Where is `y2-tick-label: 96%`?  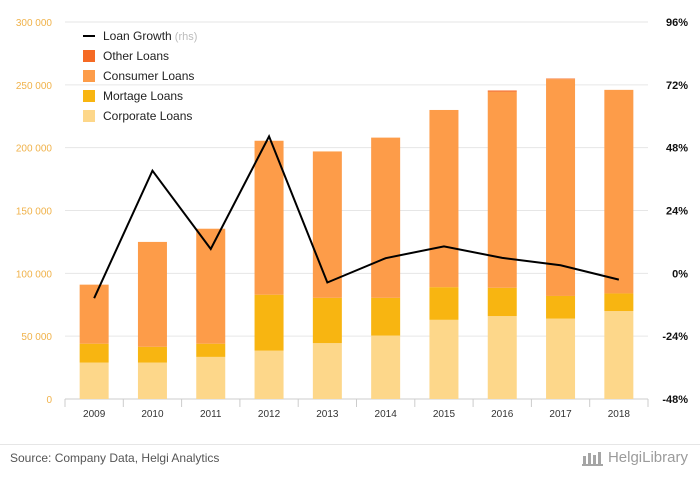 y2-tick-label: 96% is located at coordinates (677, 23).